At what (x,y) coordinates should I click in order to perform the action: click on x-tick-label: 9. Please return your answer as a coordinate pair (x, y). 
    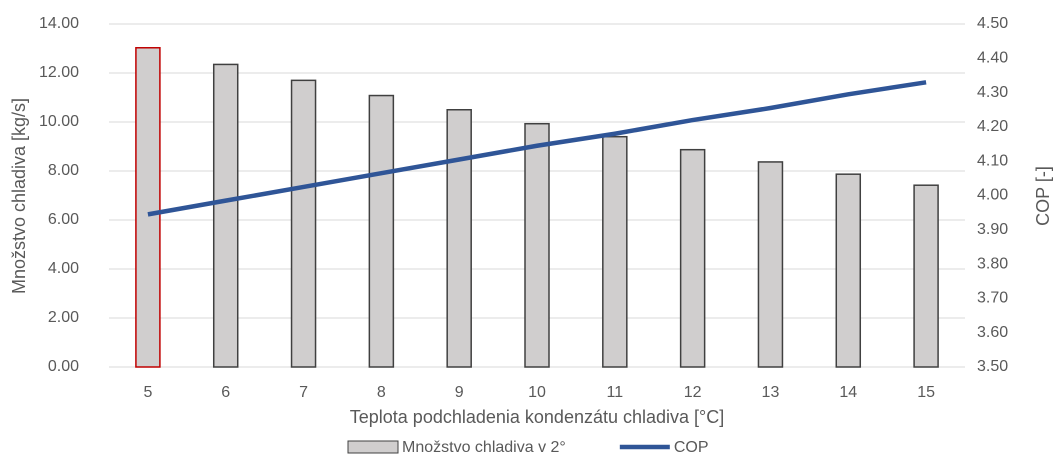
    Looking at the image, I should click on (459, 392).